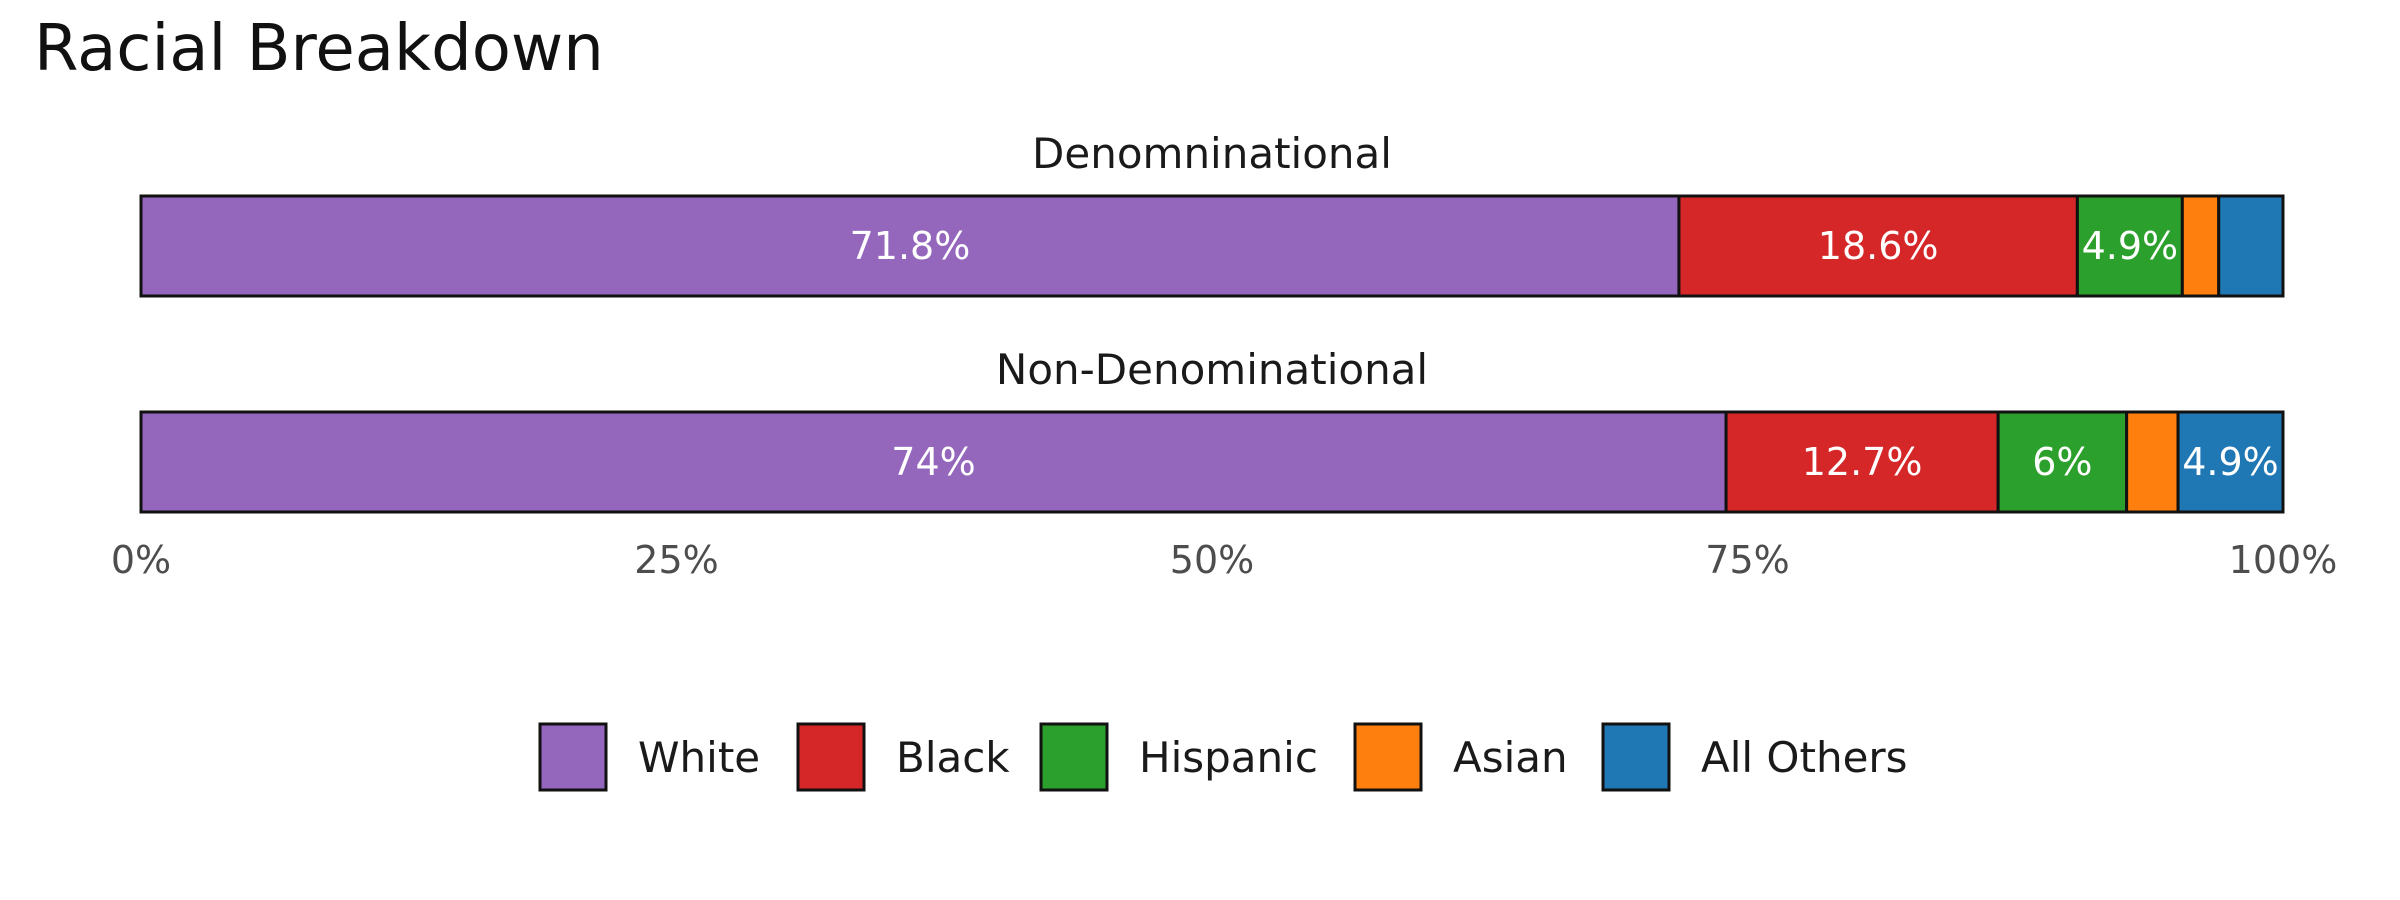 This screenshot has height=900, width=2400. Describe the element at coordinates (1228, 757) in the screenshot. I see `legend-label: Hispanic` at that location.